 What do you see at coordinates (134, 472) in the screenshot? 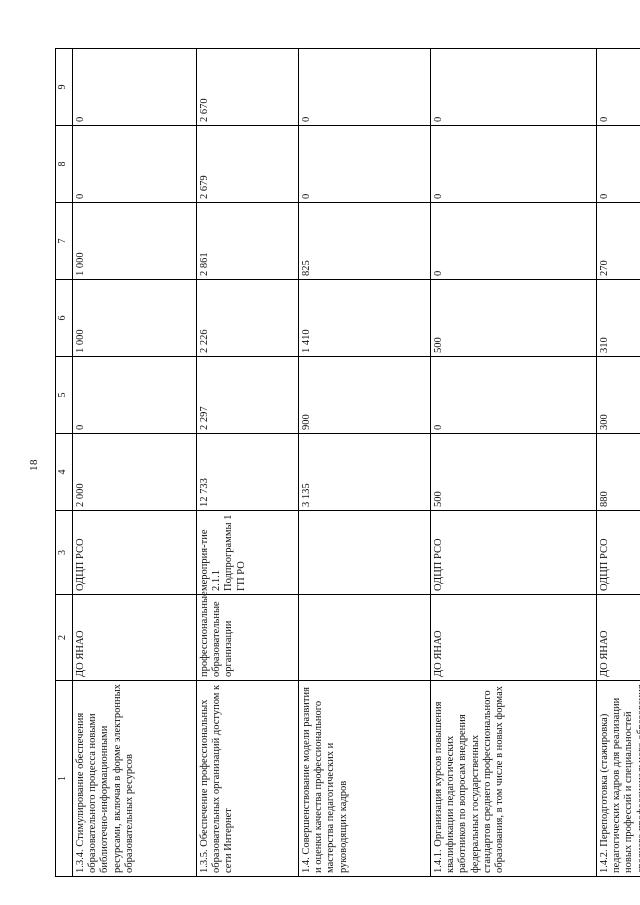
I see `value-col-4: 2 000` at bounding box center [134, 472].